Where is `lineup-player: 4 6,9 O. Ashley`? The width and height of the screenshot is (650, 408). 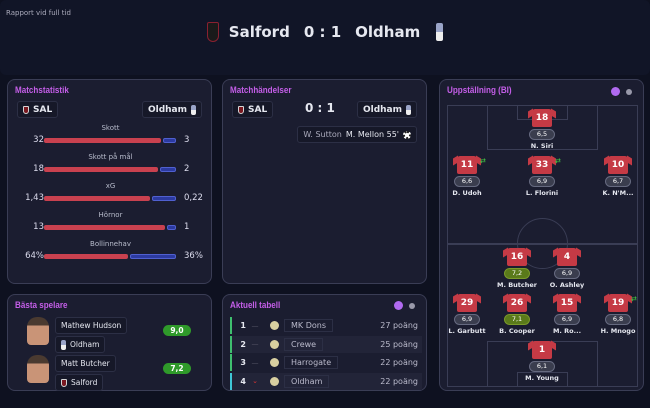 lineup-player: 4 6,9 O. Ashley is located at coordinates (567, 268).